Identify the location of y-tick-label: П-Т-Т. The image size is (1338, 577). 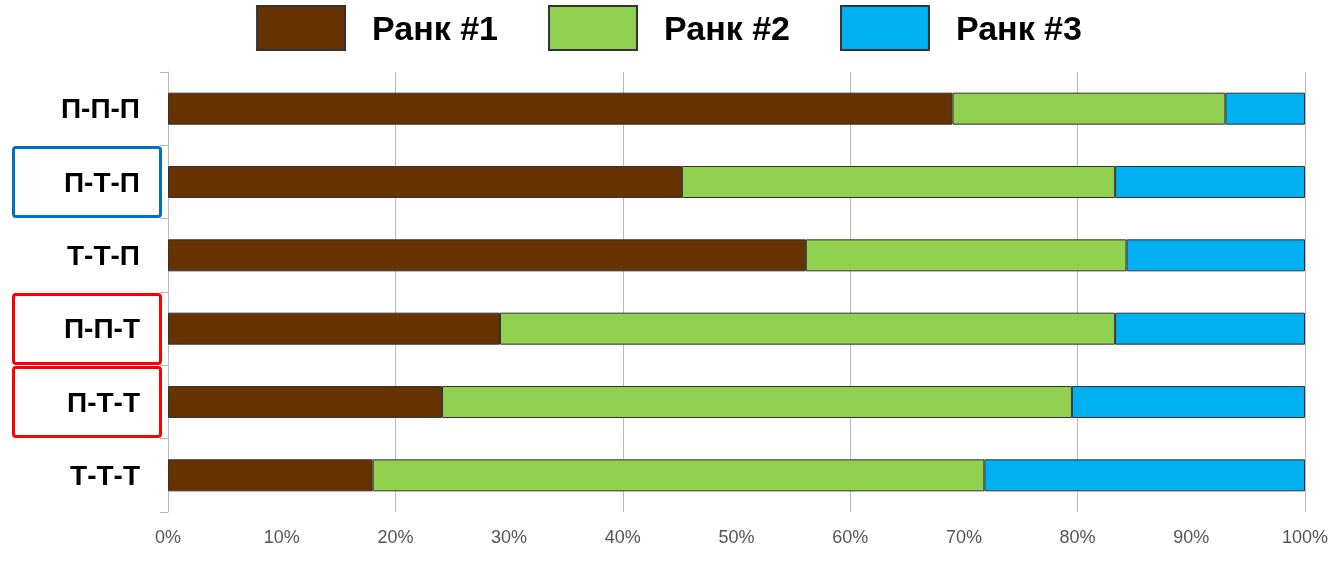
(103, 402).